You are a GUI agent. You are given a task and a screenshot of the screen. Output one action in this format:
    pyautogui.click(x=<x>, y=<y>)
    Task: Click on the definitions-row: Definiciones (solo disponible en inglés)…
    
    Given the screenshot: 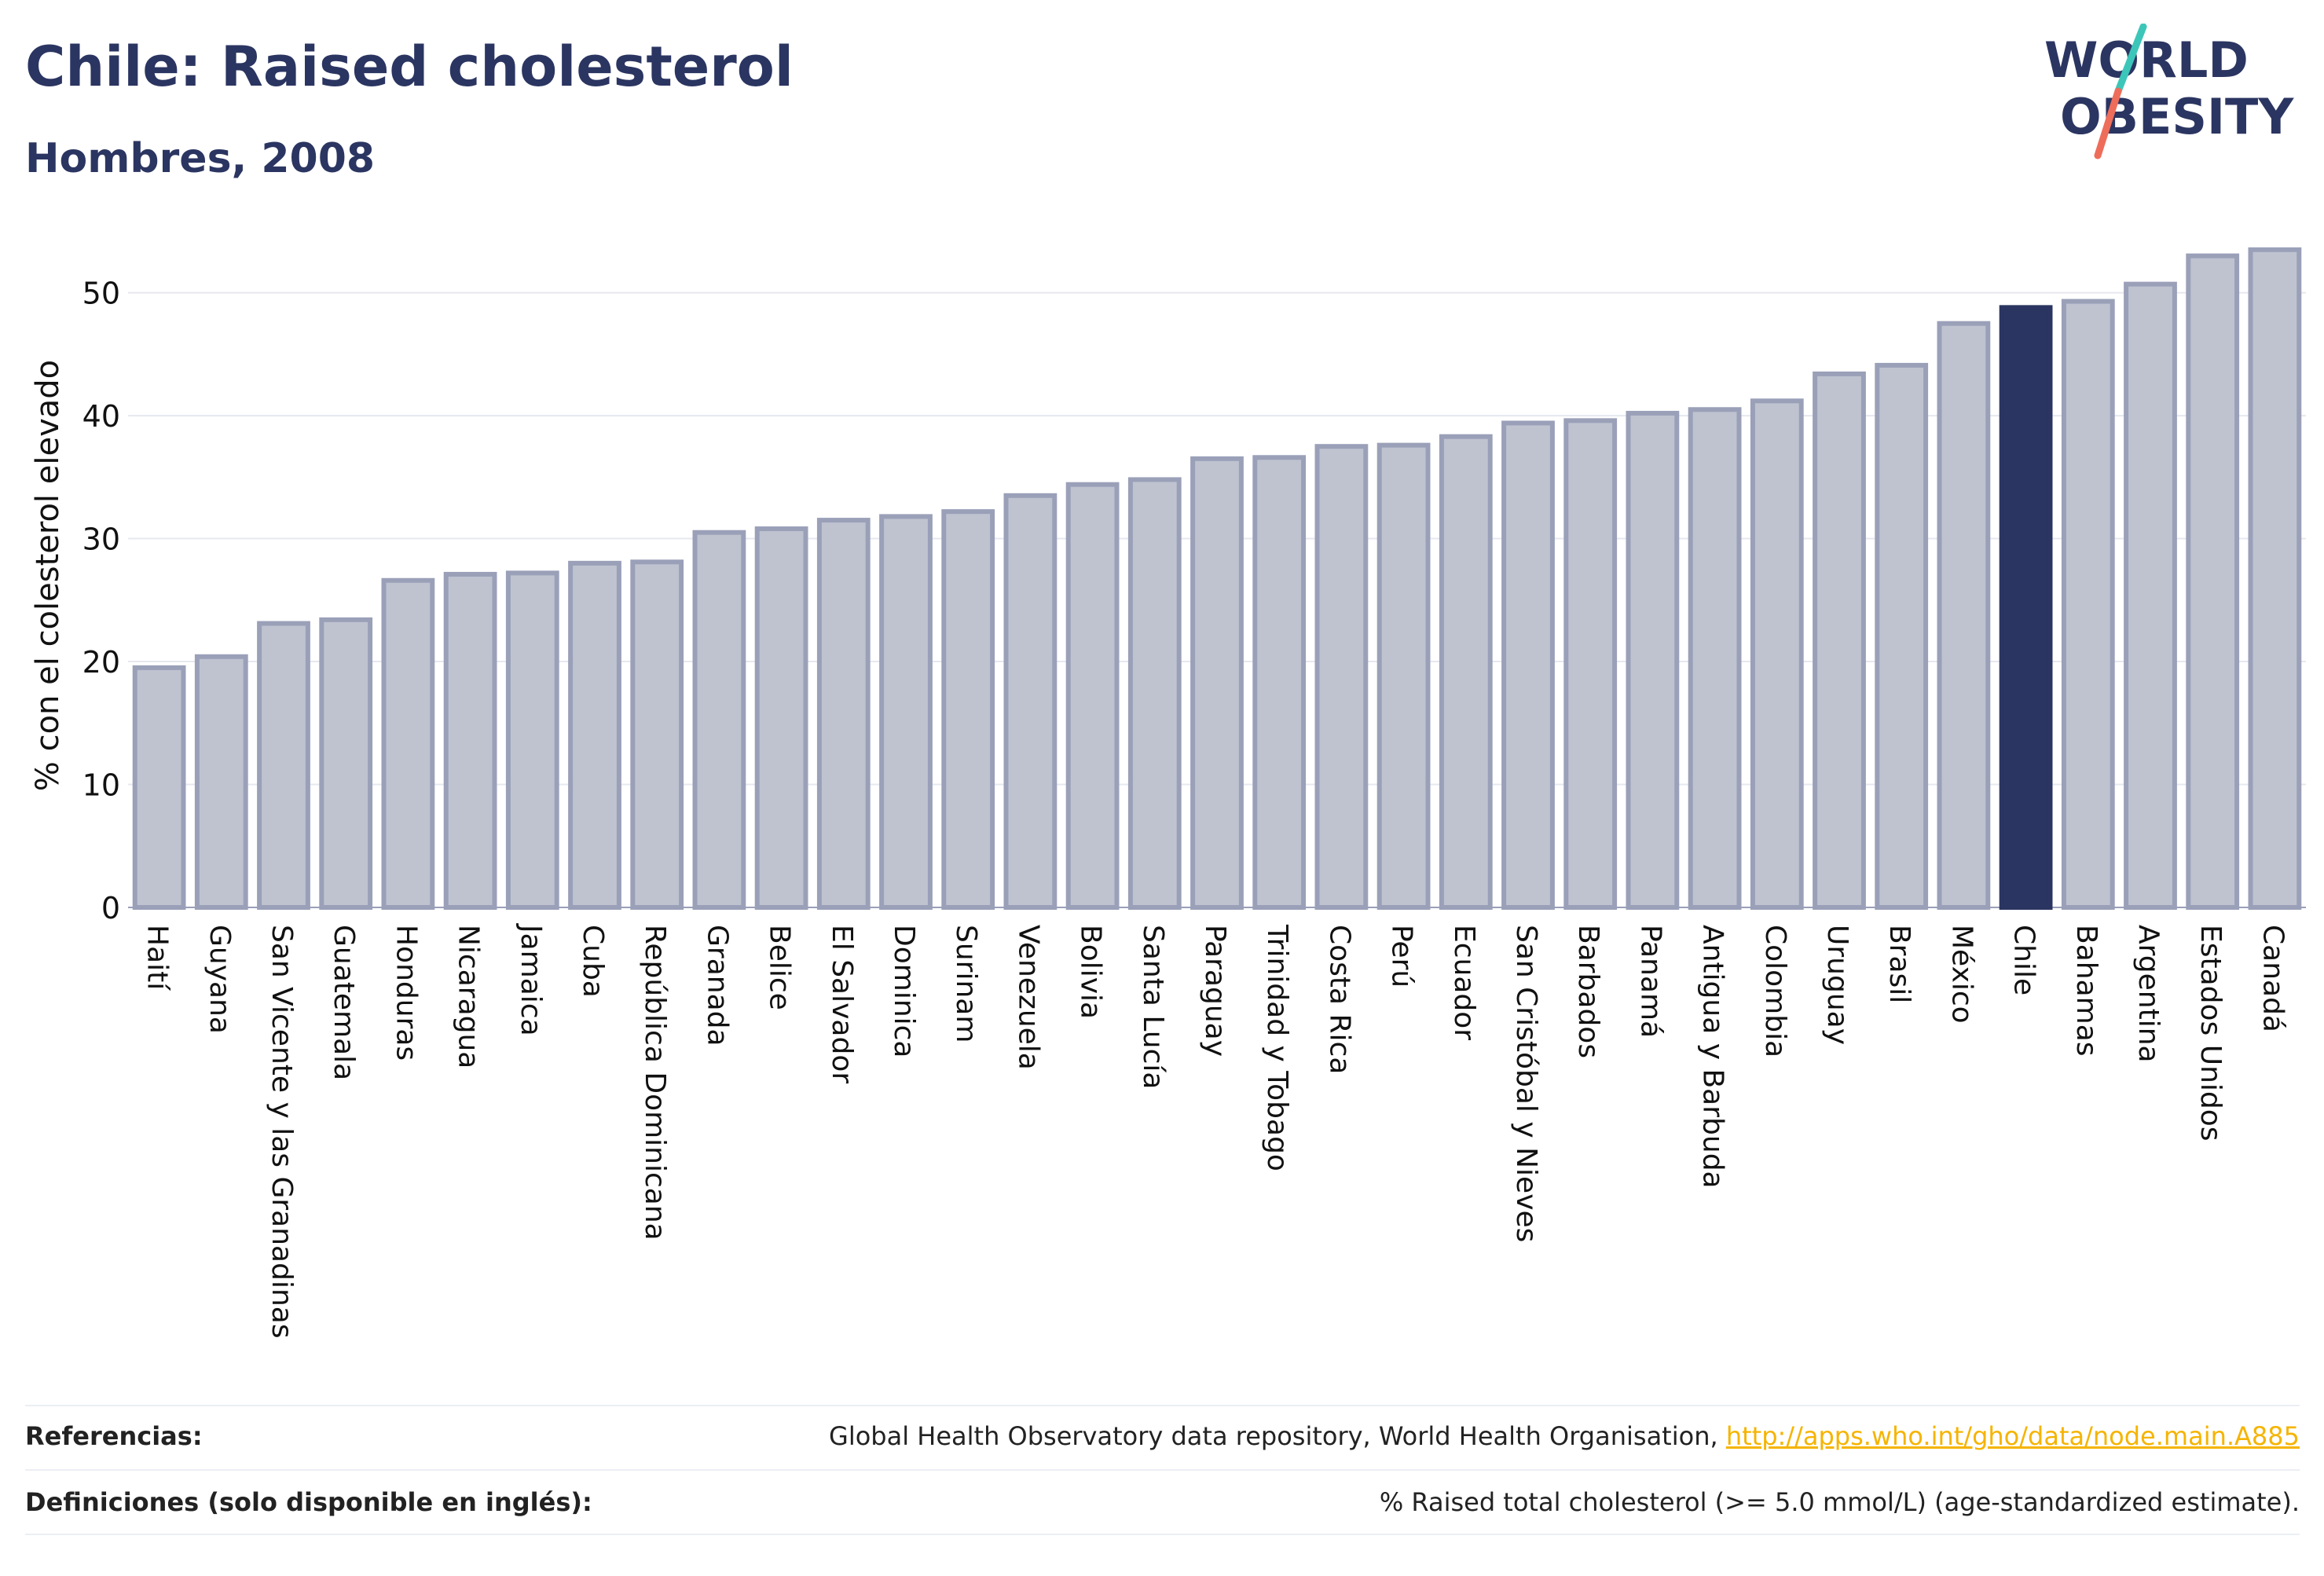 What is the action you would take?
    pyautogui.click(x=1162, y=1502)
    